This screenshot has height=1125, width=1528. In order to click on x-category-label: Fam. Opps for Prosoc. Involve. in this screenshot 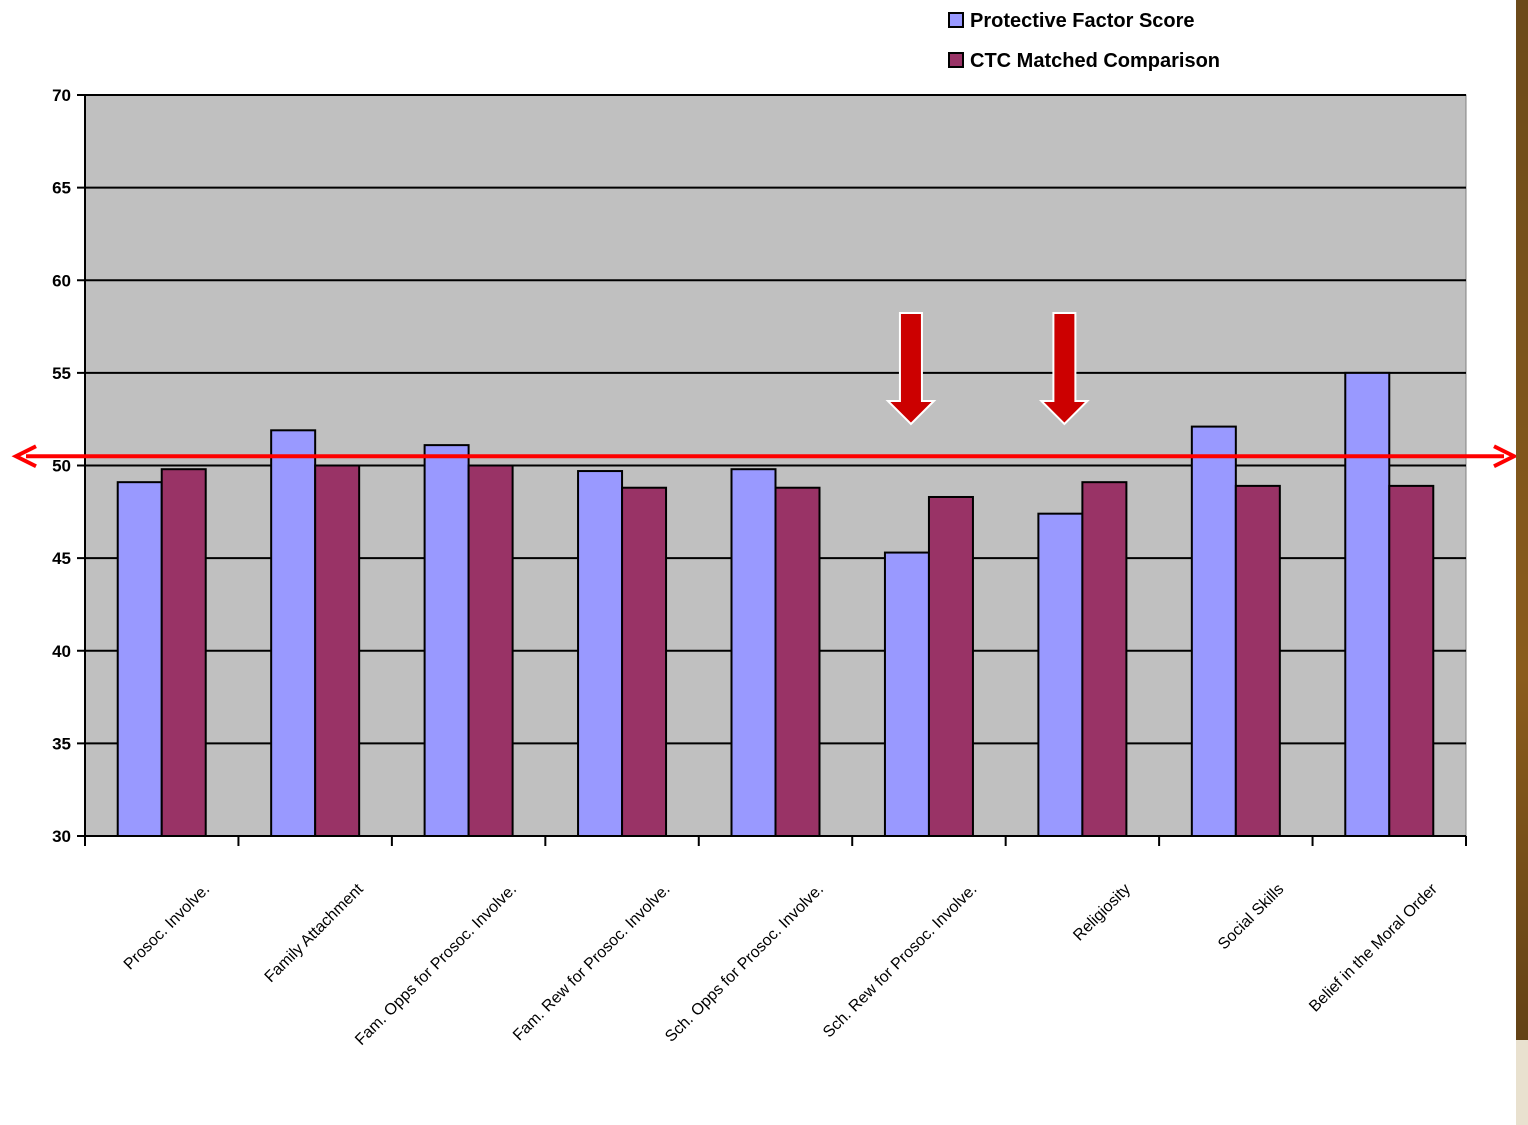, I will do `click(436, 965)`.